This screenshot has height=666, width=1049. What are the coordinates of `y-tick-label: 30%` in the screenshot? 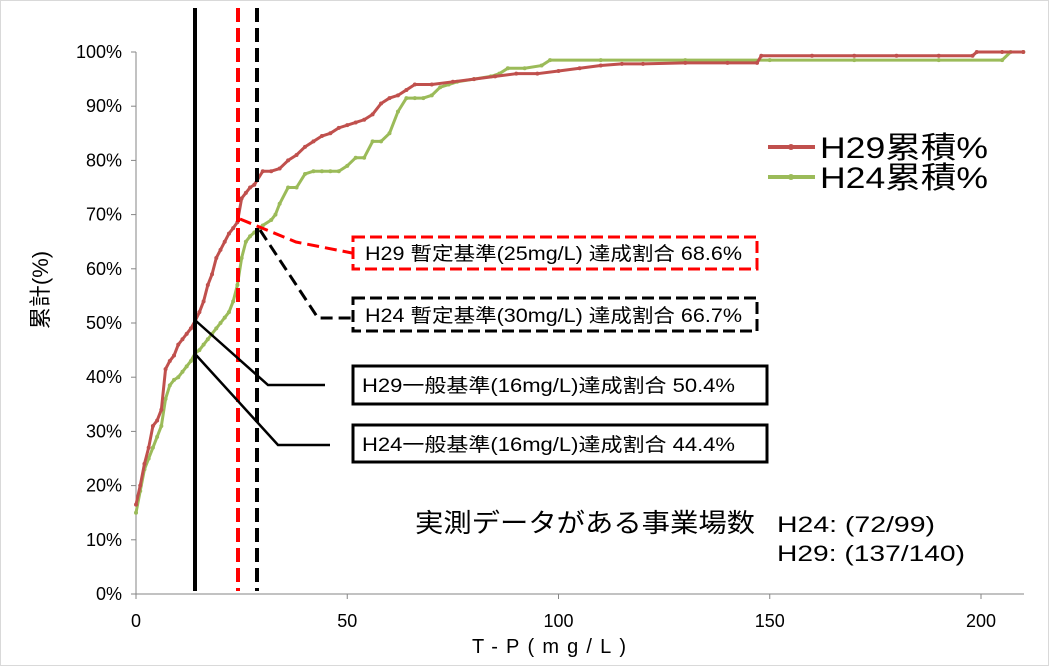 It's located at (104, 431).